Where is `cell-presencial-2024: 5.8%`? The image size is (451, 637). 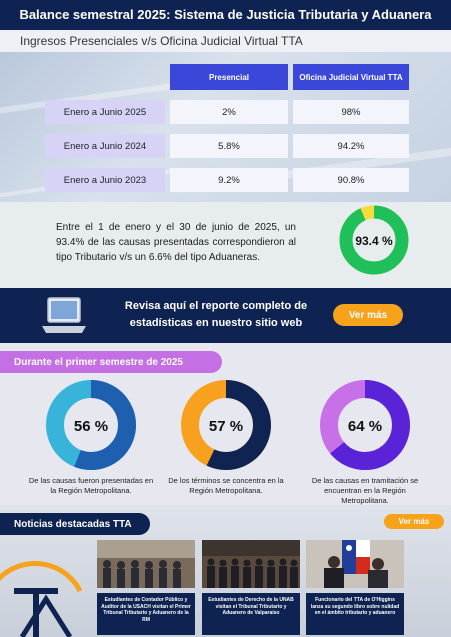
cell-presencial-2024: 5.8% is located at coordinates (229, 146).